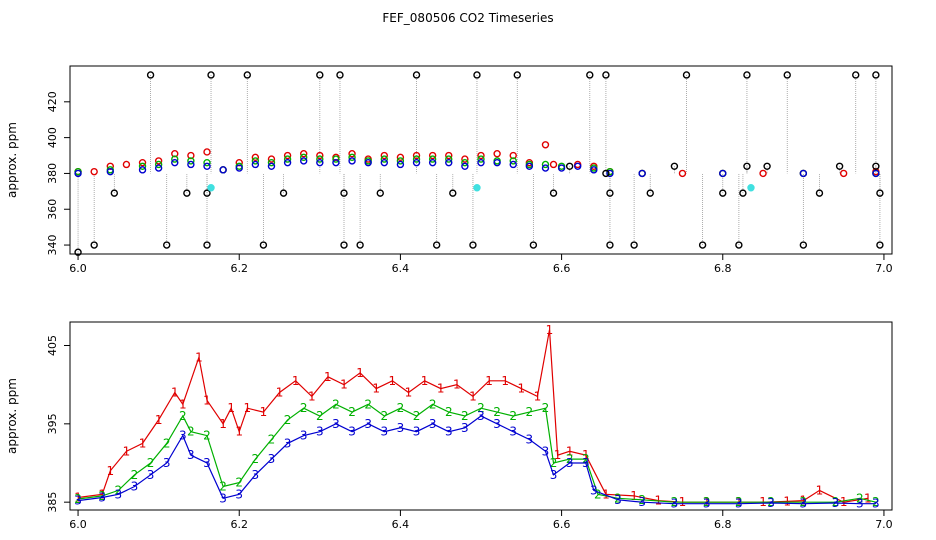 The width and height of the screenshot is (936, 540). Describe the element at coordinates (467, 18) in the screenshot. I see `figure-title: FEF_080506 CO2 Timeseries` at that location.